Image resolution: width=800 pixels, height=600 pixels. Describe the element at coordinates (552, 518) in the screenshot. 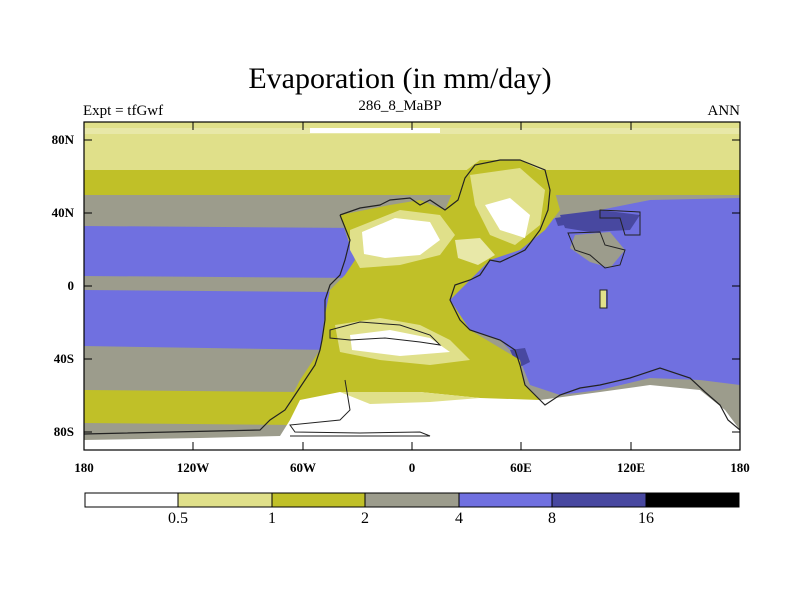

I see `colorbar-label-8: 8` at that location.